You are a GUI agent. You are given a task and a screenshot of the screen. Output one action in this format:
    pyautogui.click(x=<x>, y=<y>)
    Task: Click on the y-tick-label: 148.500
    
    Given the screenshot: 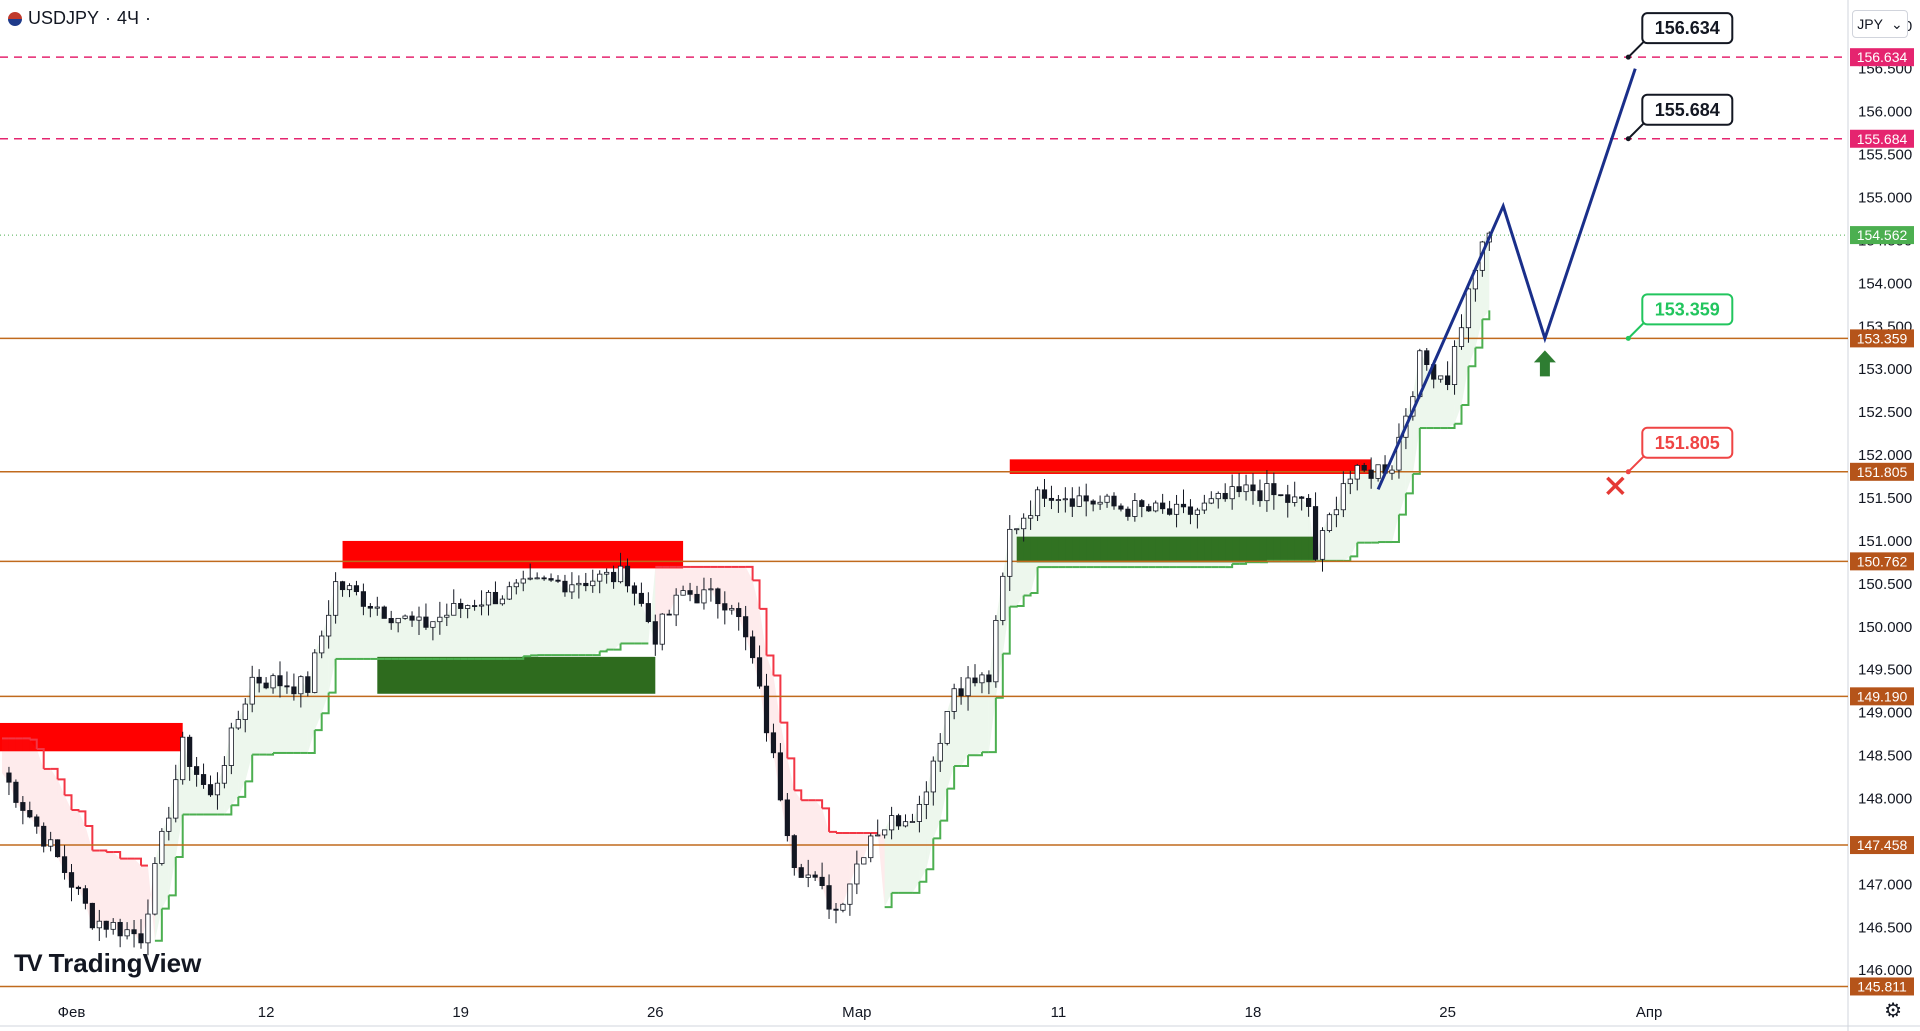 What is the action you would take?
    pyautogui.click(x=1885, y=756)
    